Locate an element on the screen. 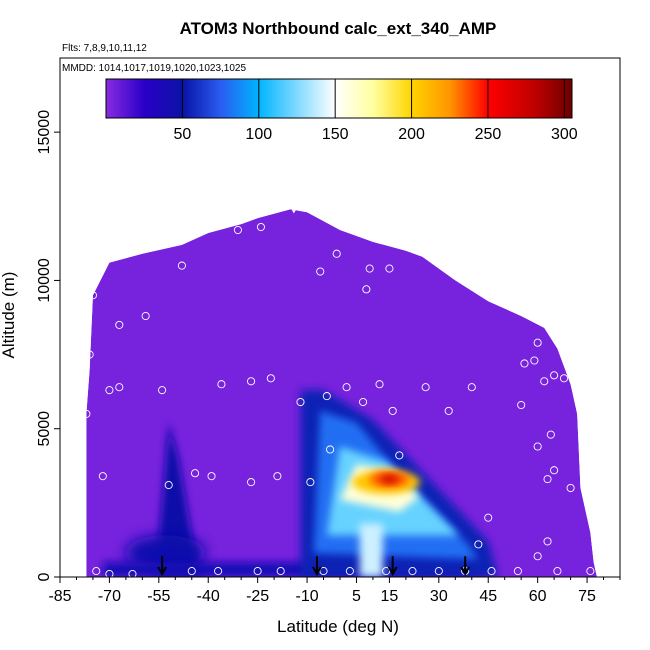 The height and width of the screenshot is (650, 650). colorbar-tick-label: 50 is located at coordinates (182, 134).